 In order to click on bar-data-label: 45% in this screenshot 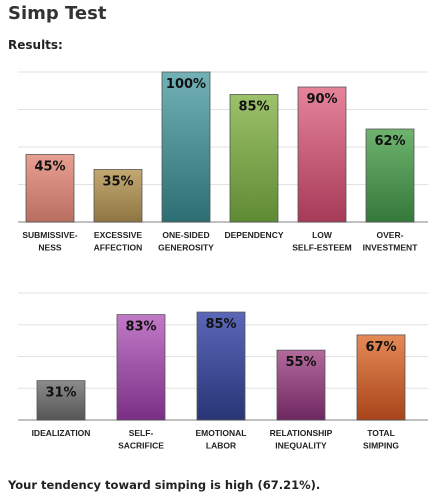, I will do `click(49, 167)`.